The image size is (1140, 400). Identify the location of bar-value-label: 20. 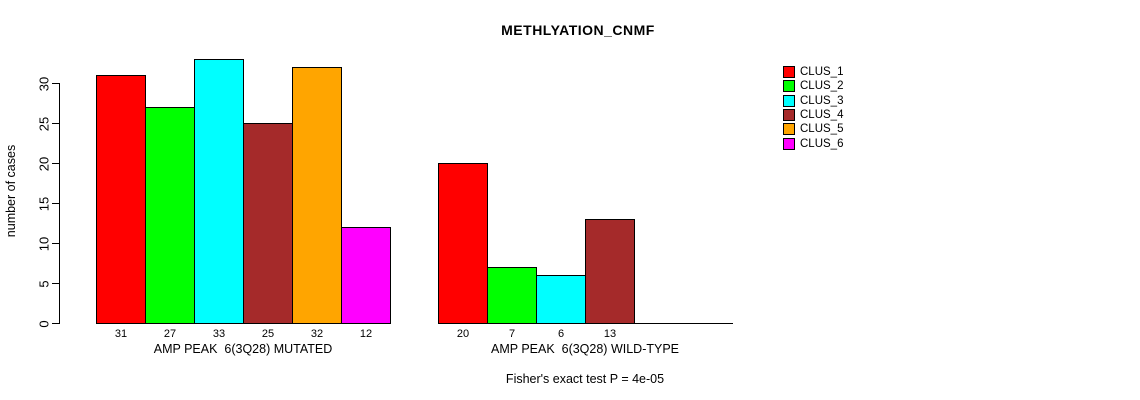
(463, 334).